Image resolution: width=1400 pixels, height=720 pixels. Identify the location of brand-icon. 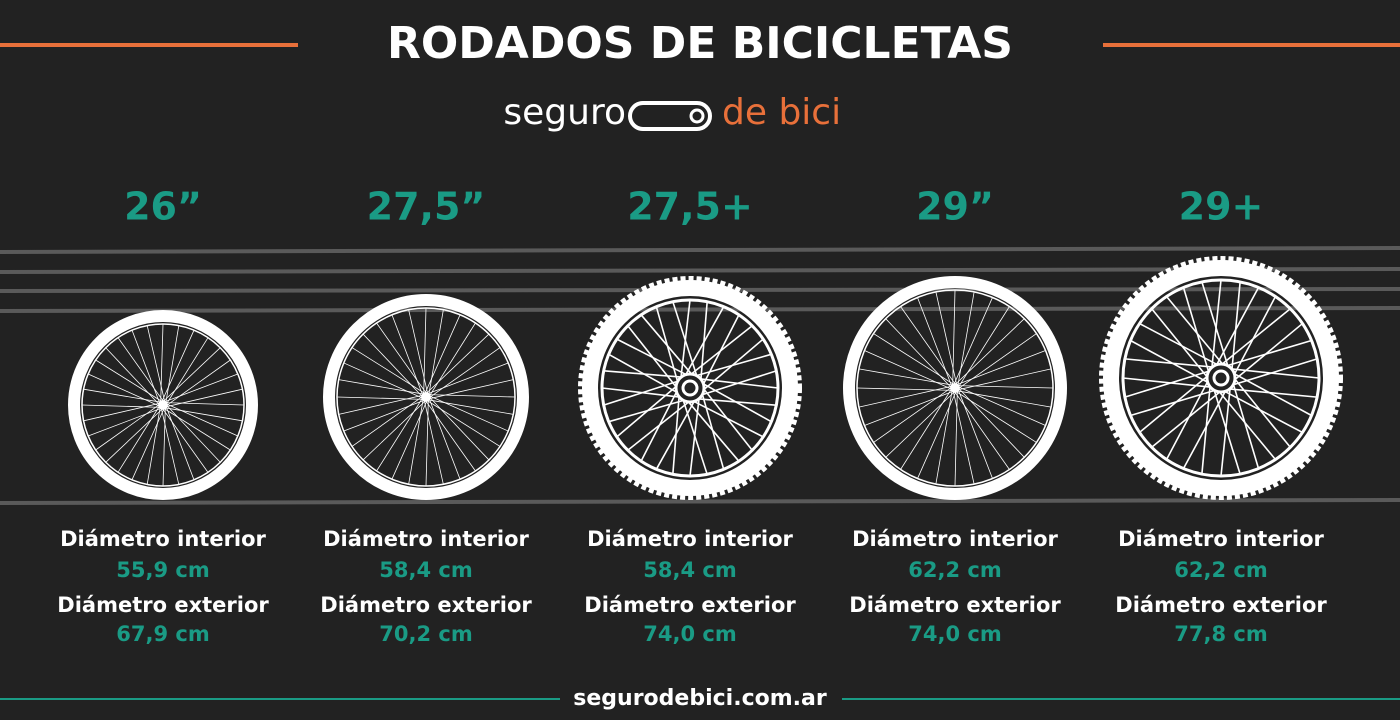
(670, 116).